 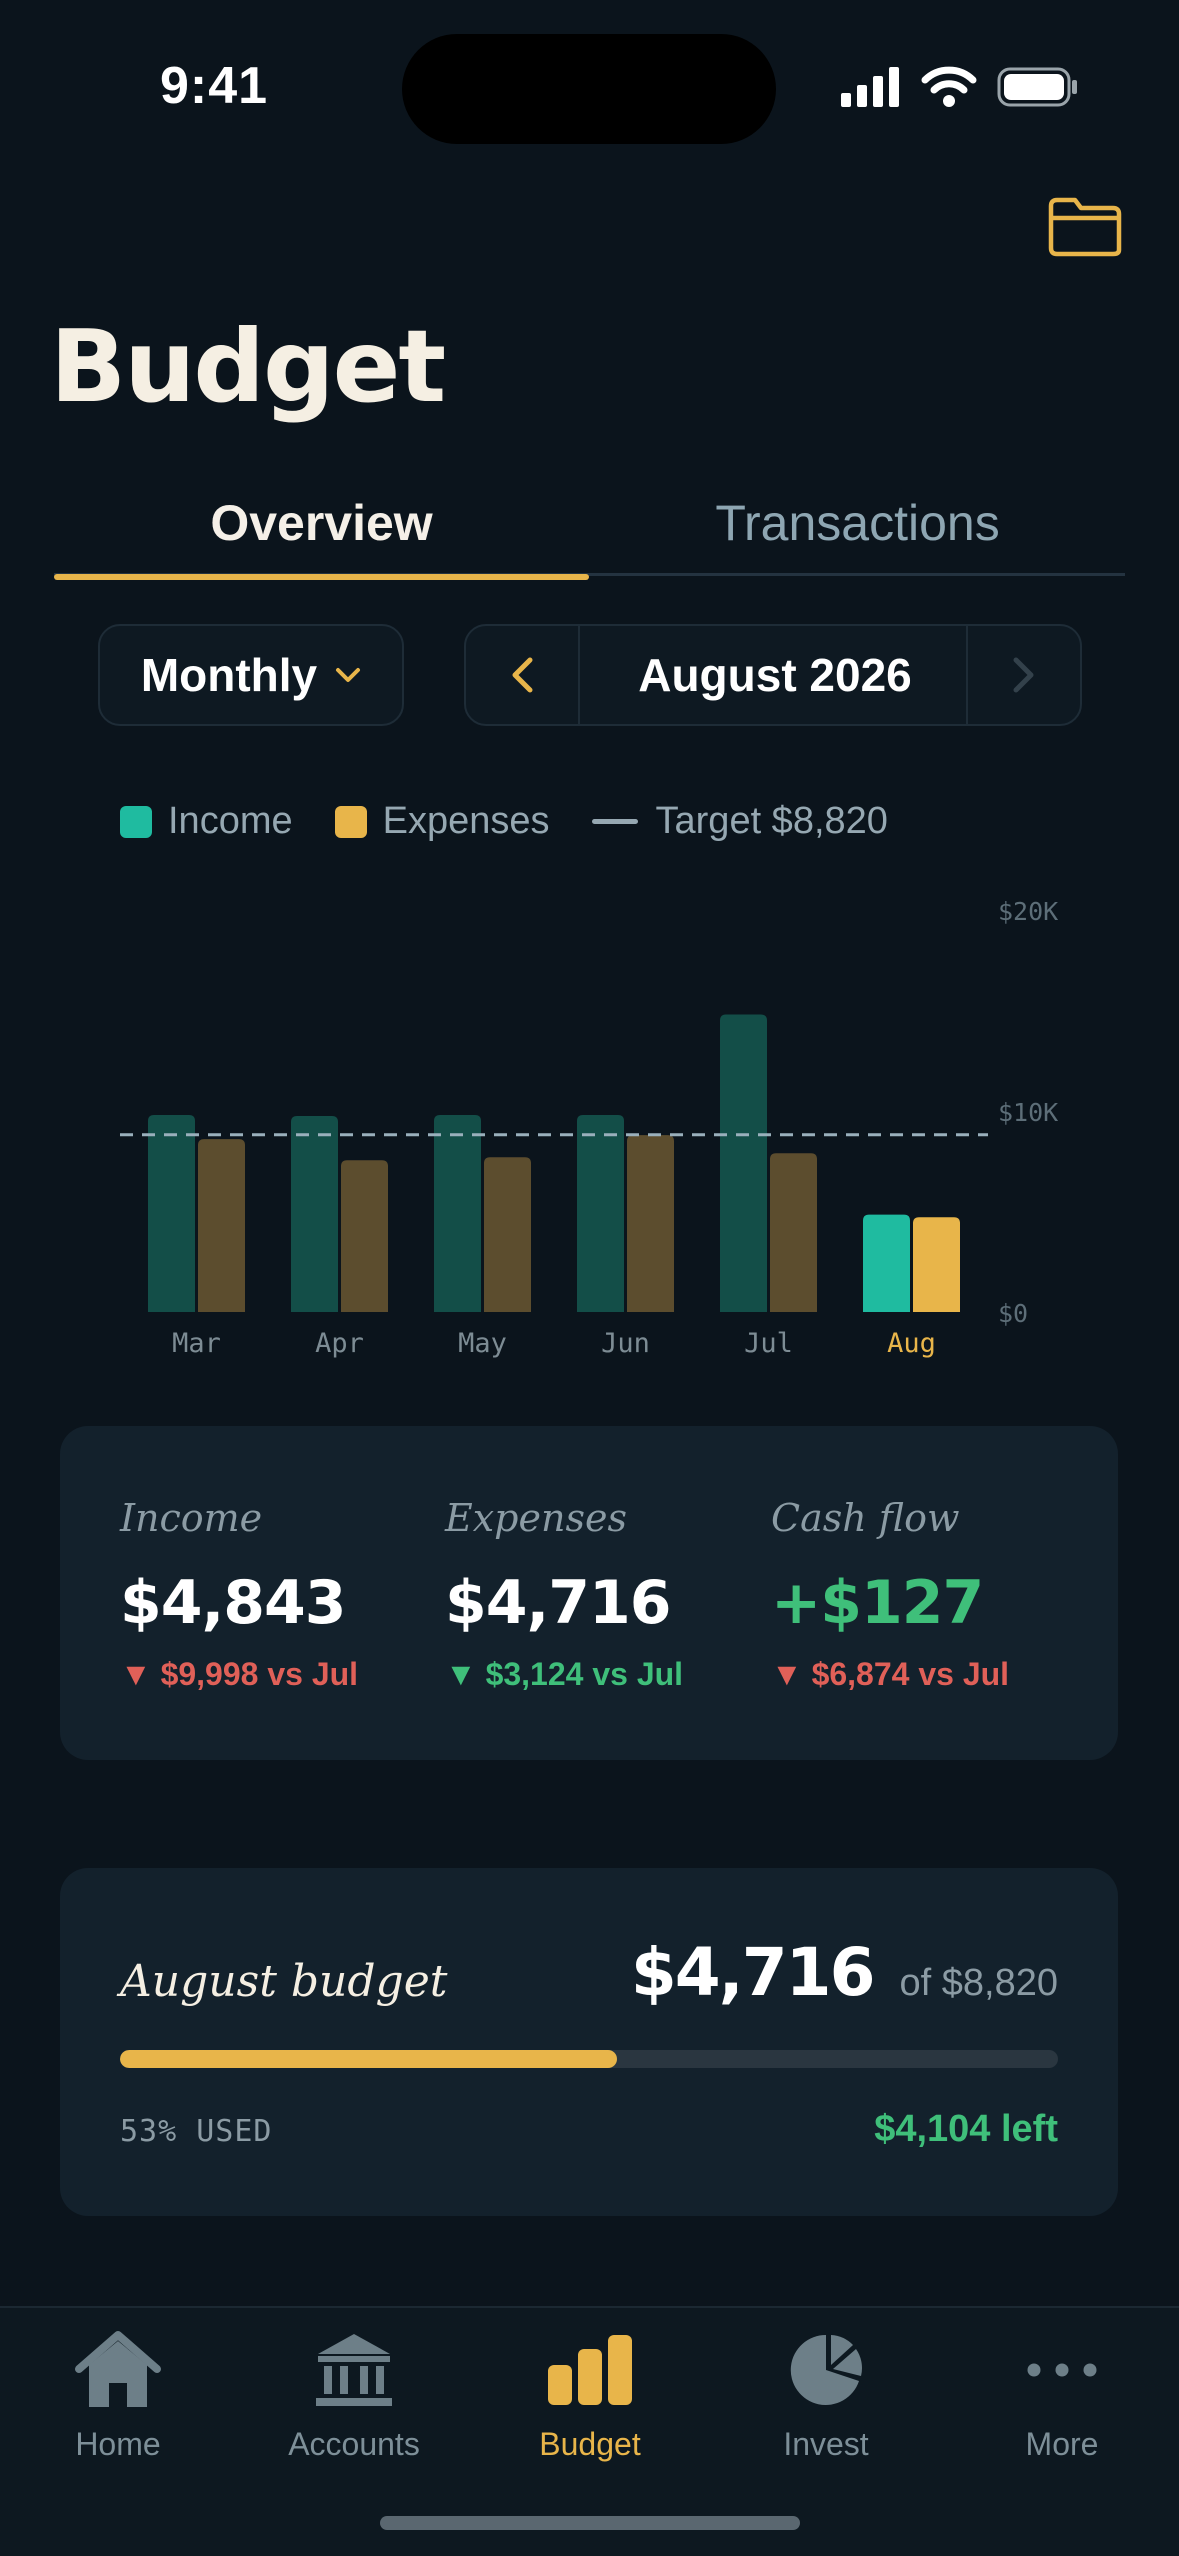 I want to click on budget-amounts: $4,716 of $8,820, so click(x=844, y=1972).